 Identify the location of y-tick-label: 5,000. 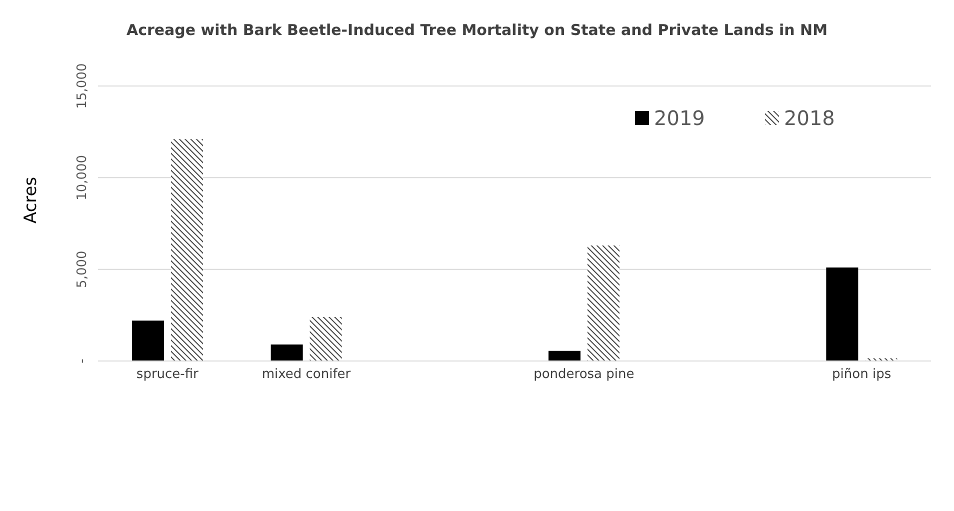
(82, 269).